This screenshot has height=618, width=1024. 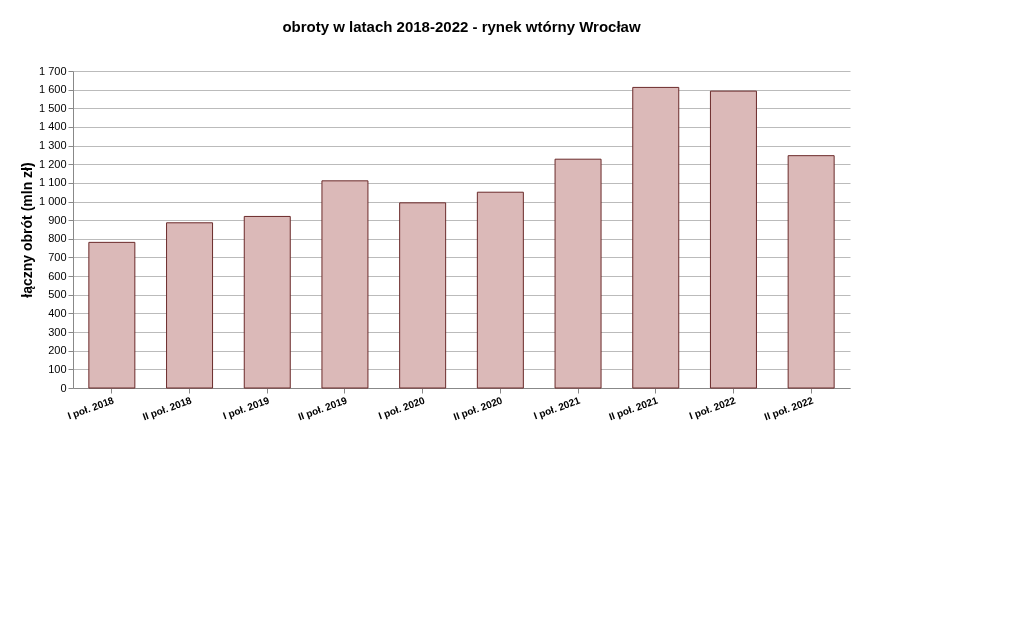 What do you see at coordinates (57, 368) in the screenshot?
I see `y-tick-label: 100` at bounding box center [57, 368].